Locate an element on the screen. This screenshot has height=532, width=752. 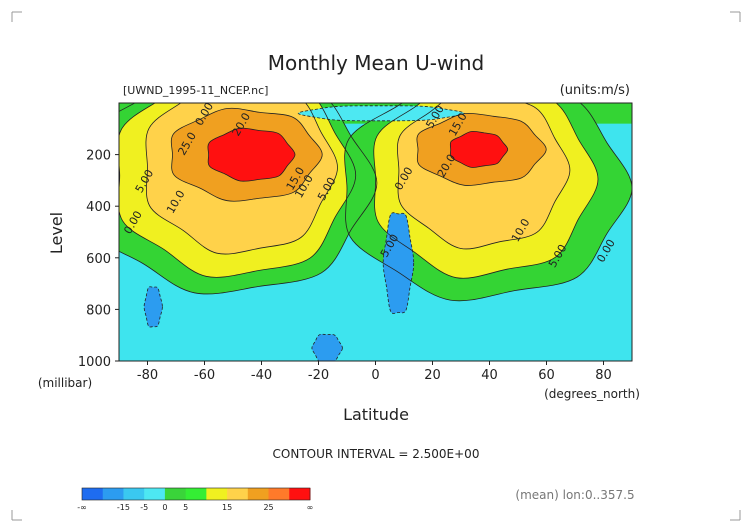
chart-title: Monthly Mean U-wind is located at coordinates (376, 63).